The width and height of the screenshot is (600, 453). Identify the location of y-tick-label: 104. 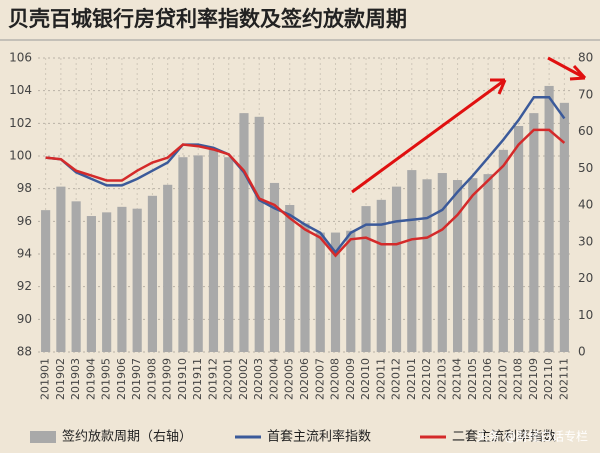
(20, 90).